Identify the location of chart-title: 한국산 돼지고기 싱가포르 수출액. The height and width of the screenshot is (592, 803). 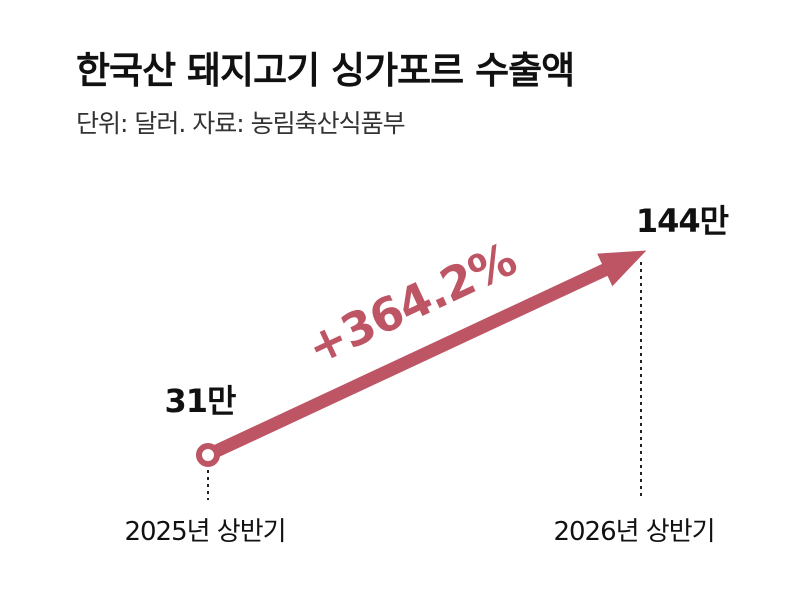
(325, 70).